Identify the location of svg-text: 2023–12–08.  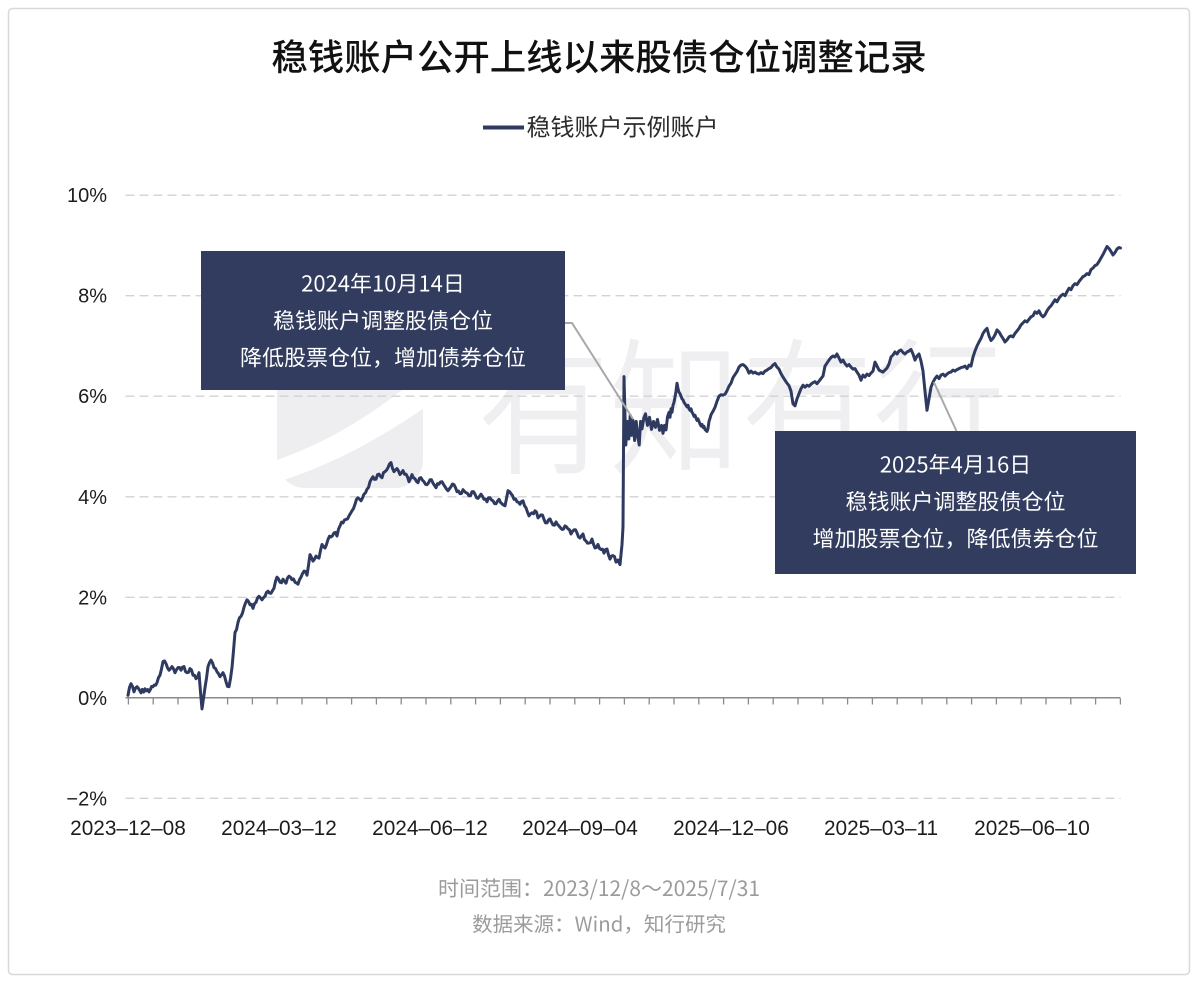
(128, 828).